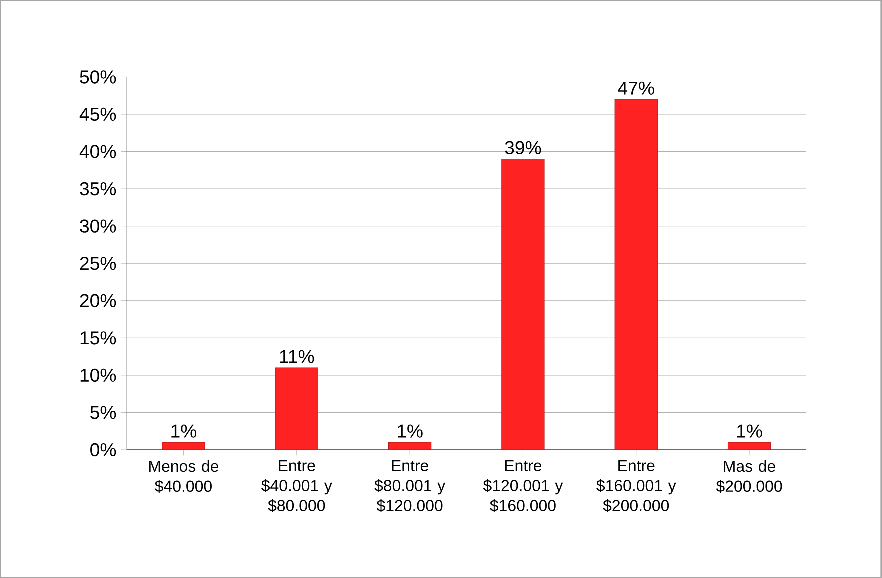 The width and height of the screenshot is (882, 578). I want to click on x-tick-label: Entre $160.001 y $200.000, so click(636, 486).